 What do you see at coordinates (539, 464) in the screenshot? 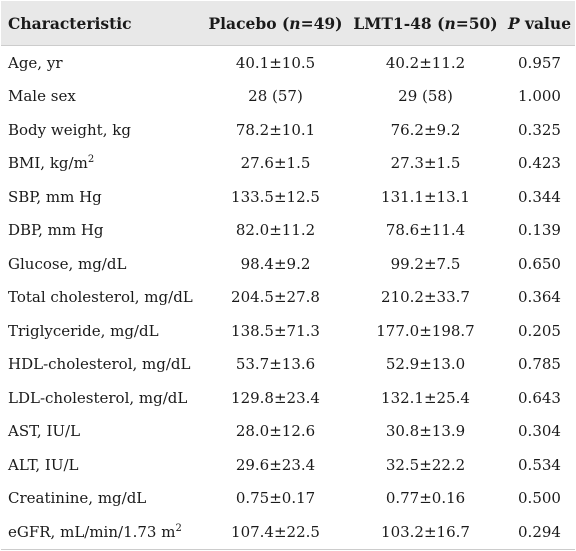
I see `p-value: 0.534` at bounding box center [539, 464].